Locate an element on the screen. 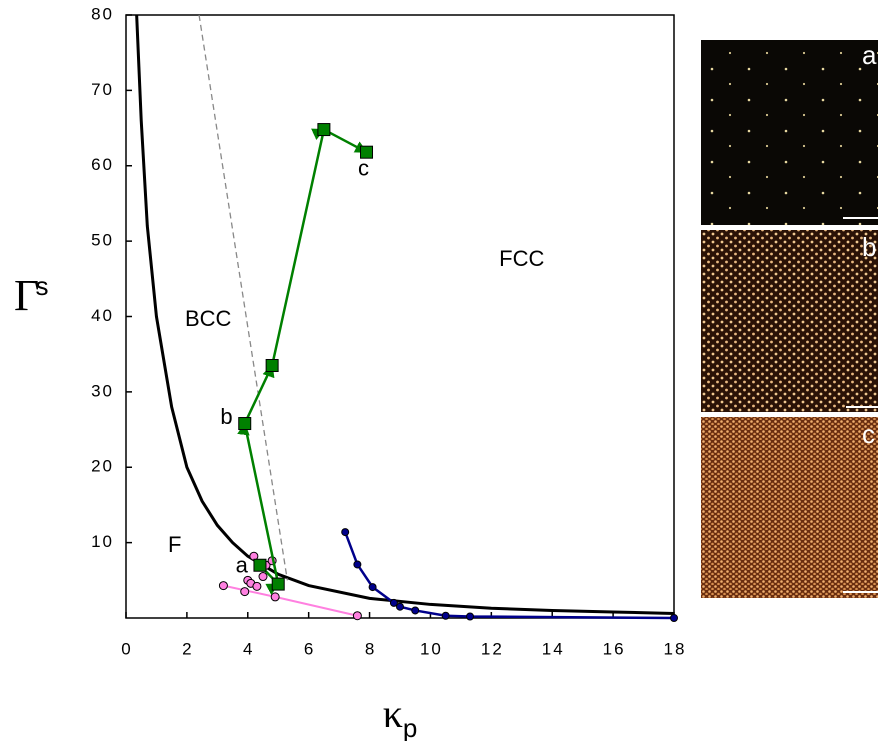 Image resolution: width=878 pixels, height=741 pixels. x-tick-label: 2 is located at coordinates (187, 648).